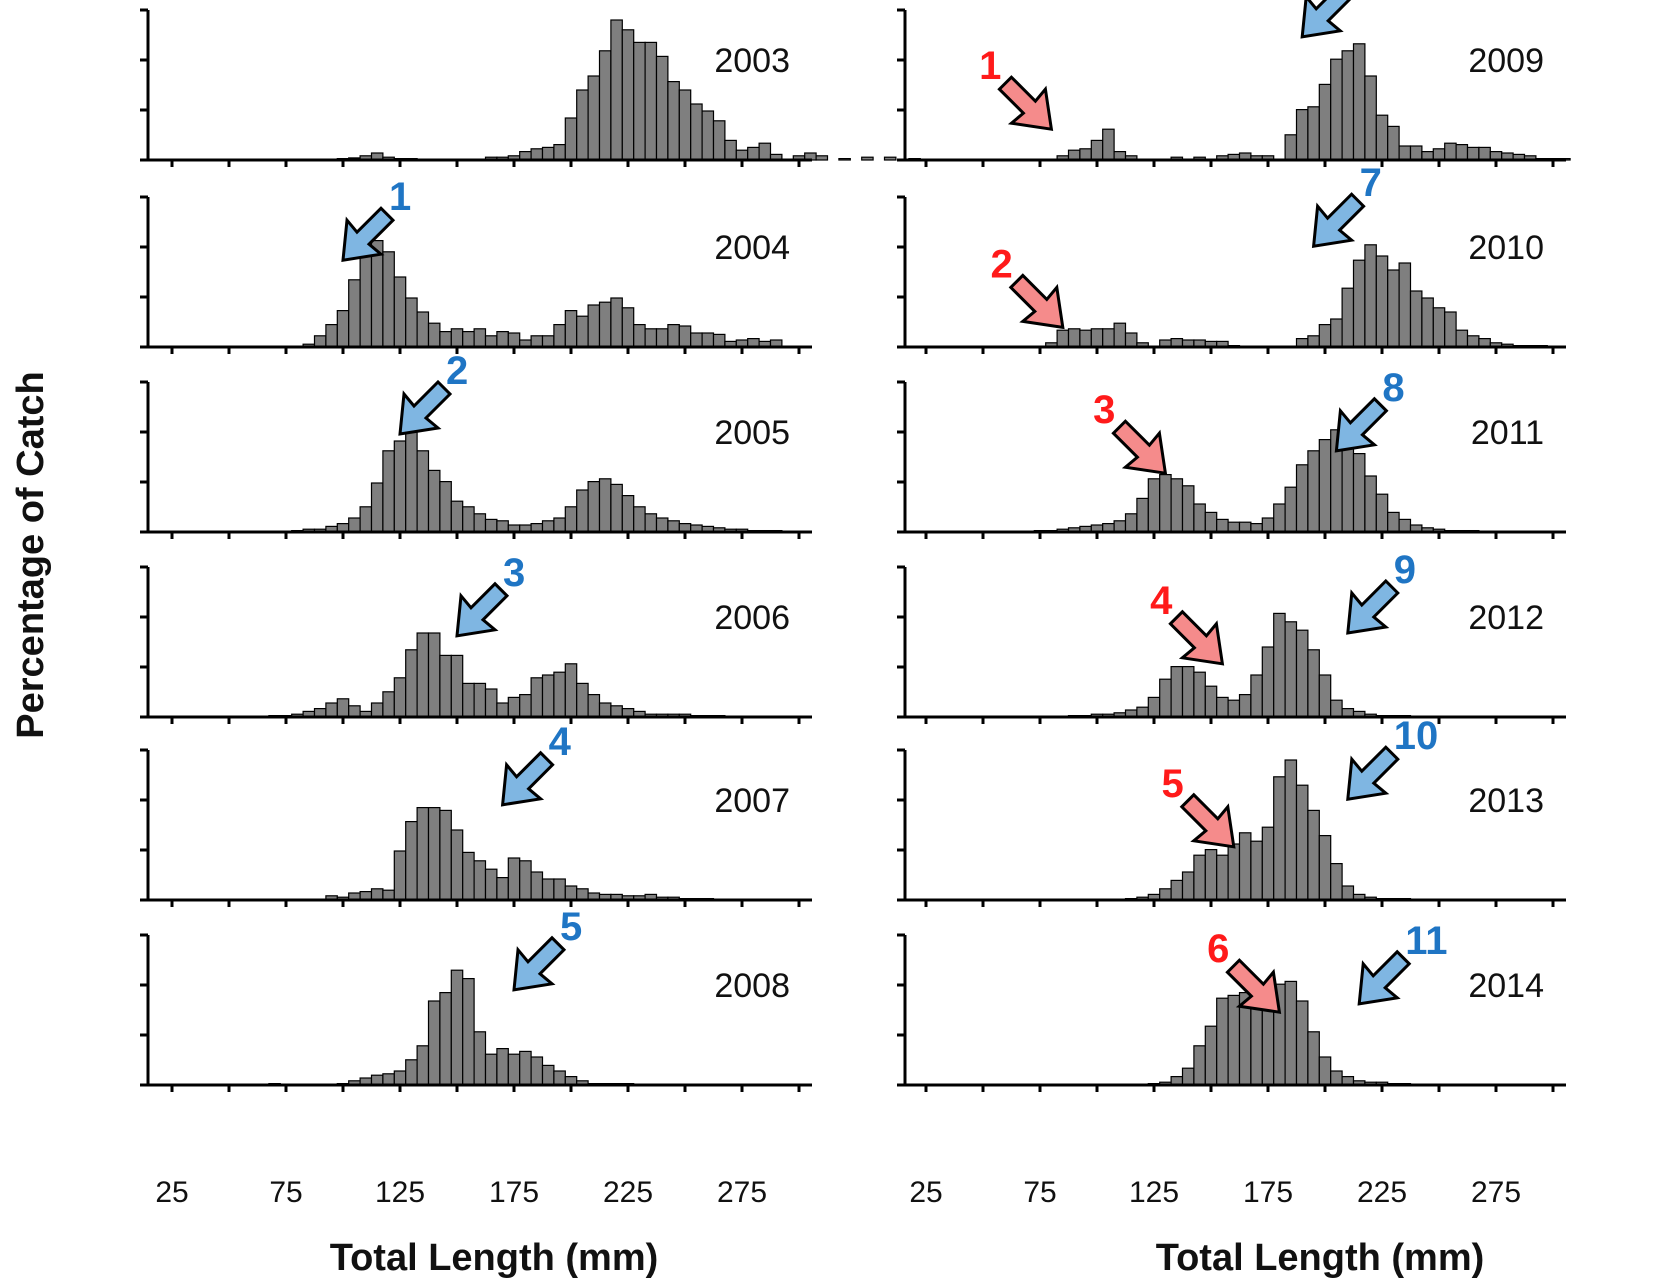 The width and height of the screenshot is (1661, 1281). What do you see at coordinates (1371, 183) in the screenshot?
I see `blue-arrow-label-7: 7` at bounding box center [1371, 183].